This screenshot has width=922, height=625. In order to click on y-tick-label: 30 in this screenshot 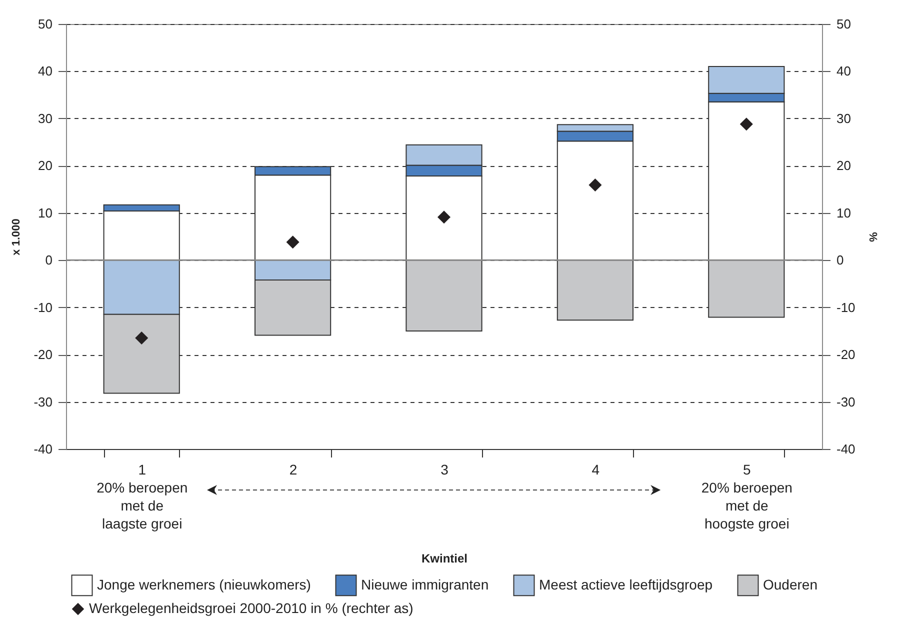, I will do `click(45, 118)`.